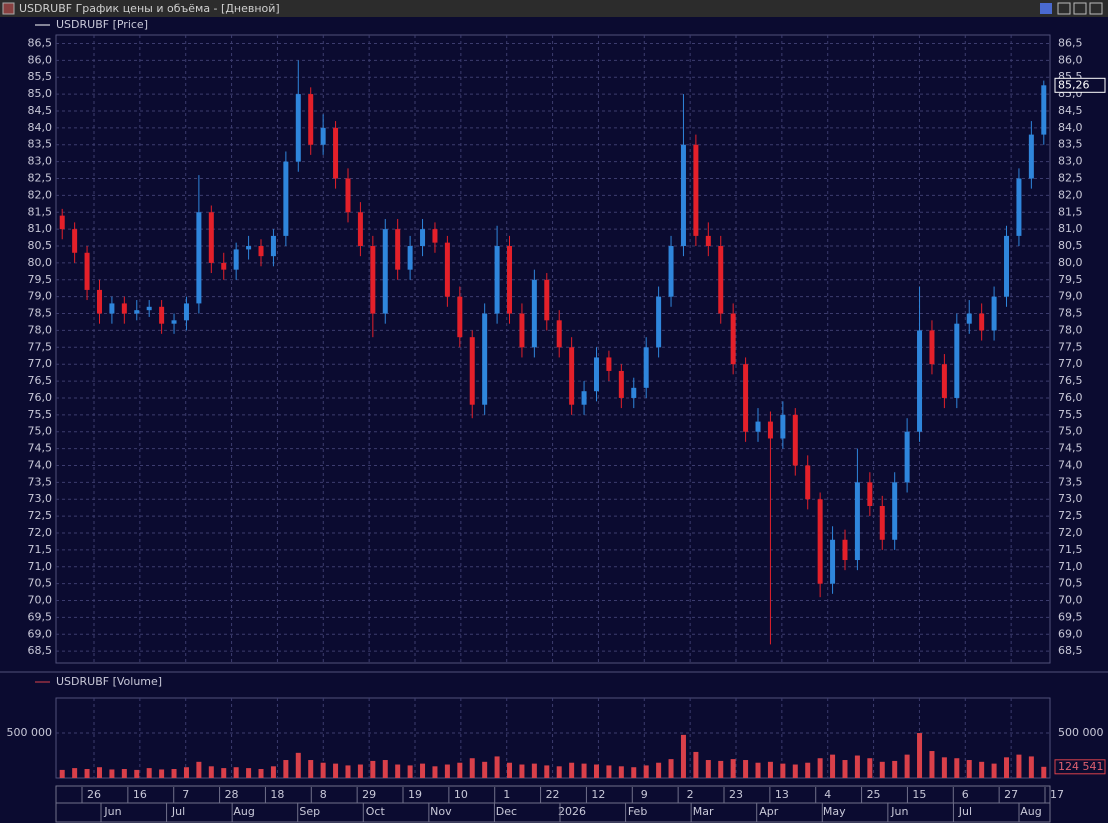 The image size is (1108, 823). I want to click on y-tick-label: 72,0, so click(40, 532).